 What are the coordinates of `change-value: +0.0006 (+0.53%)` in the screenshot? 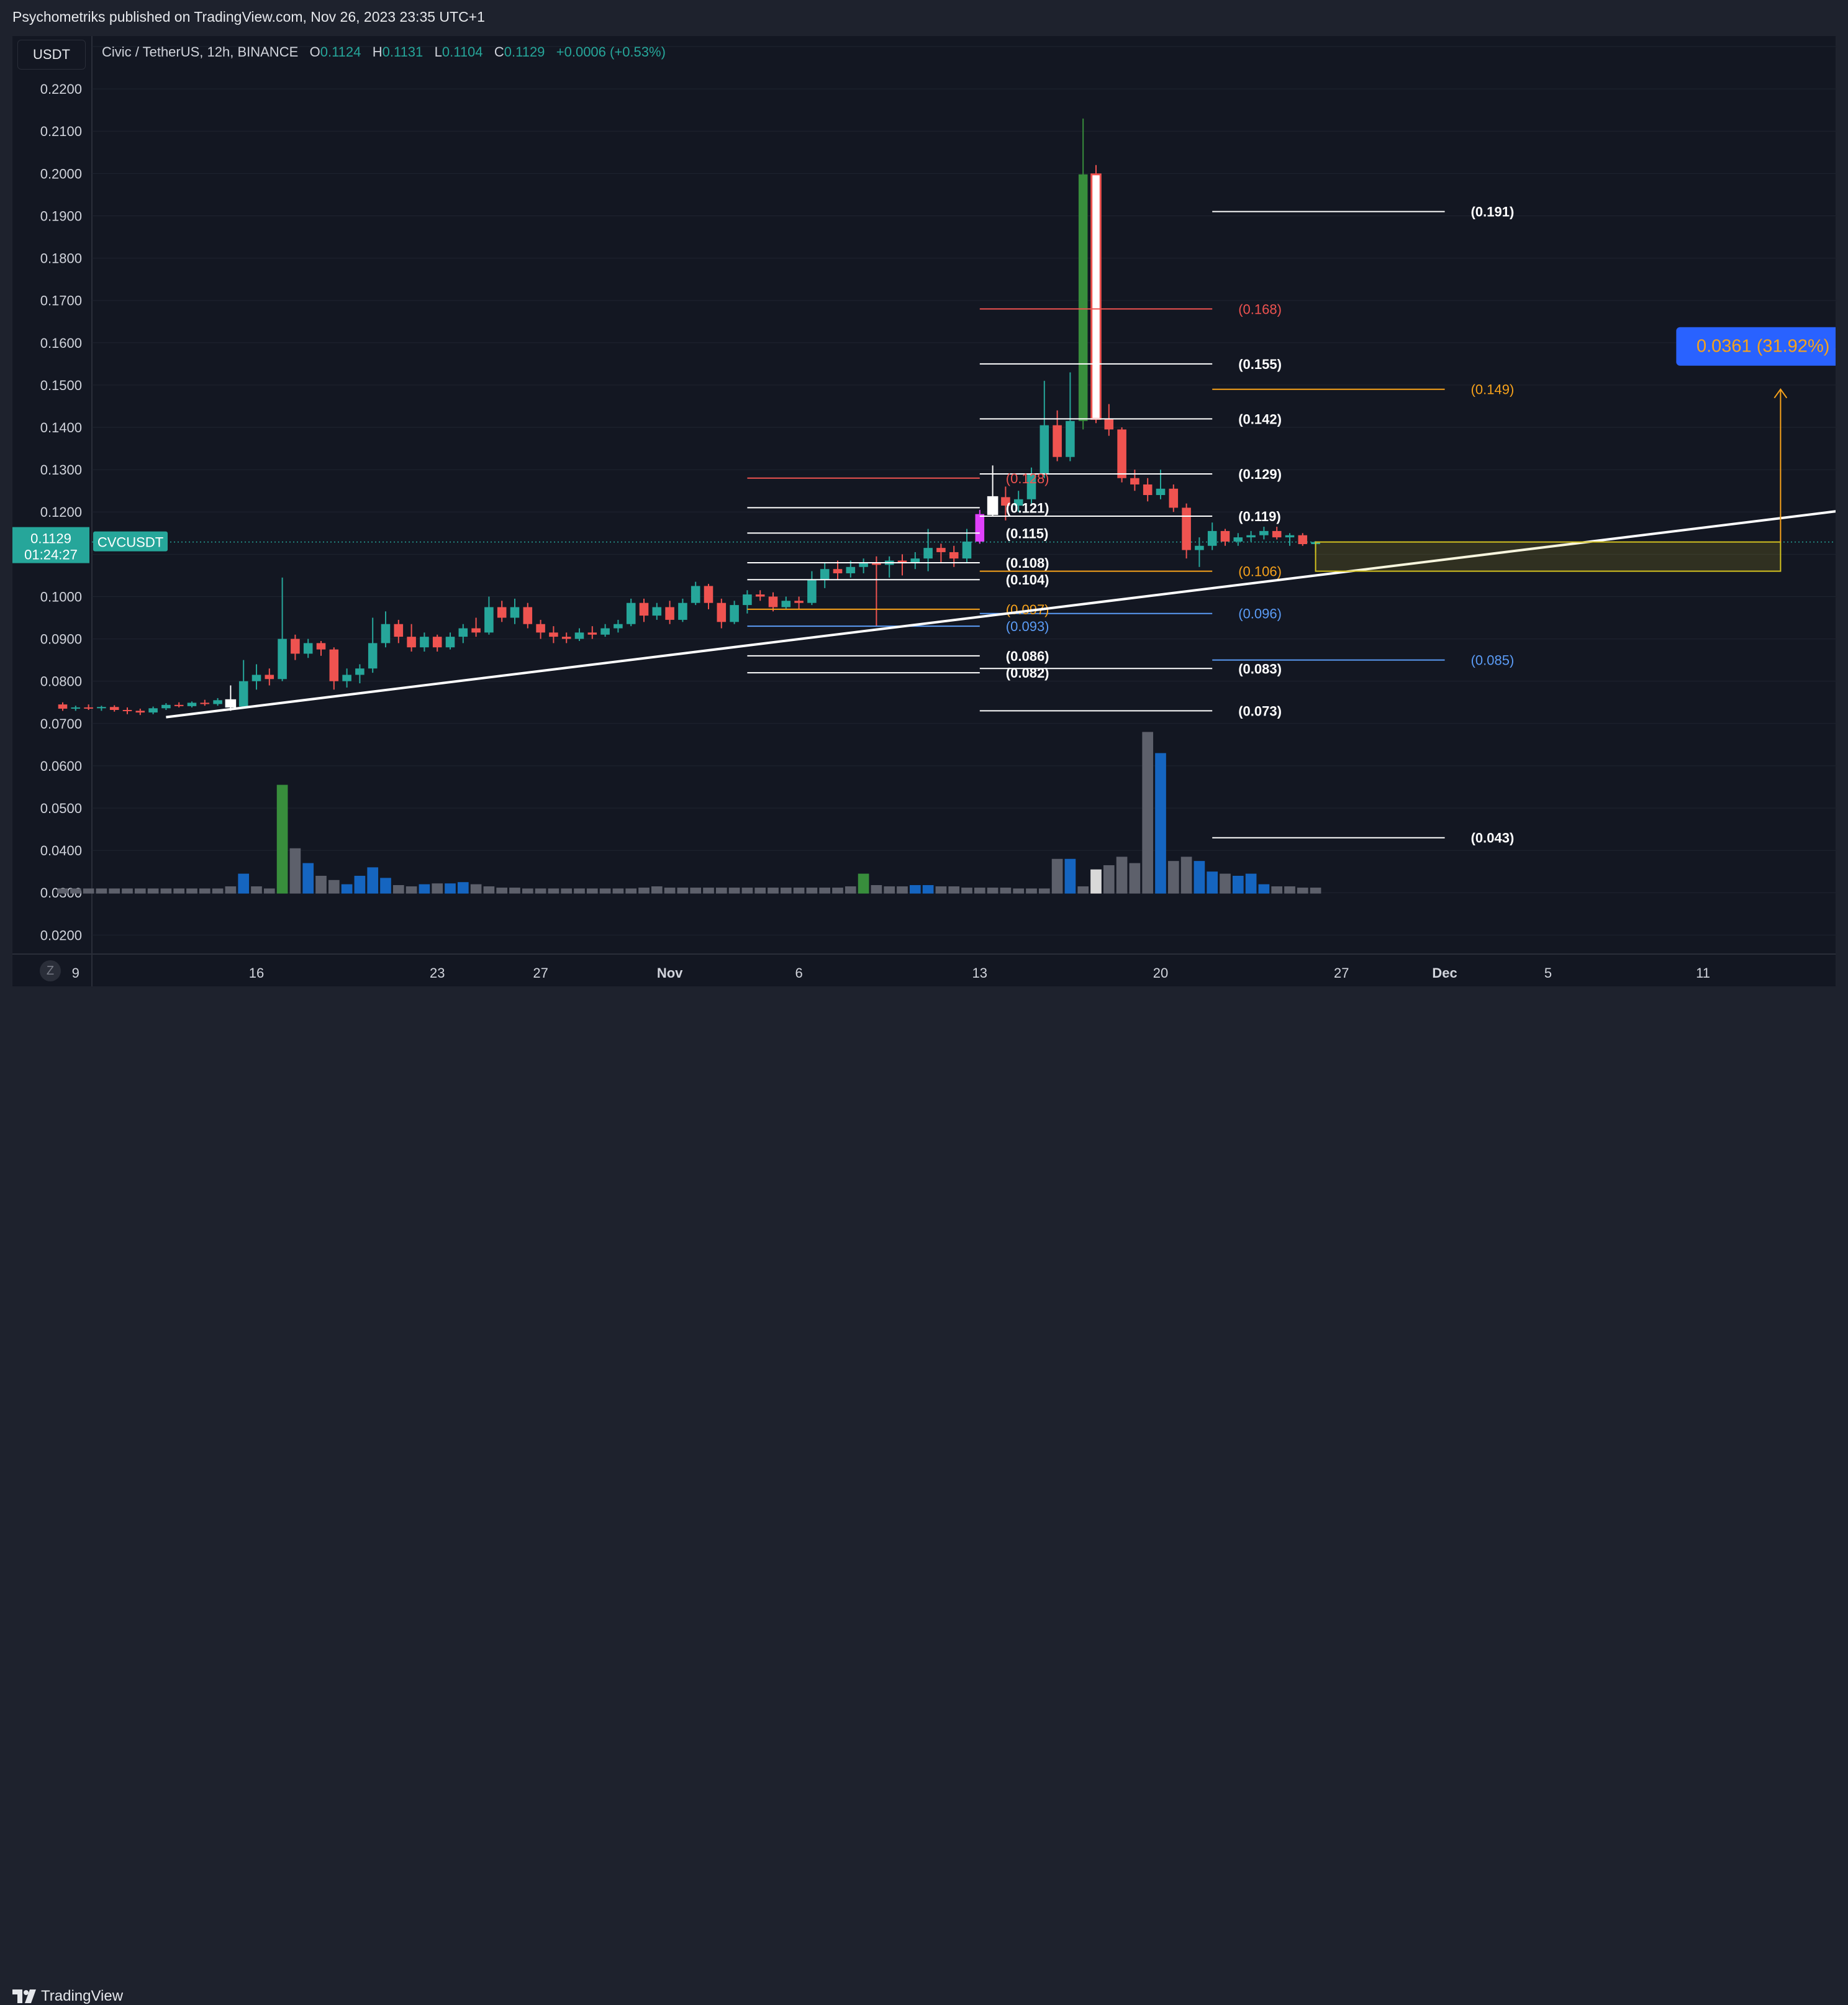 It's located at (611, 52).